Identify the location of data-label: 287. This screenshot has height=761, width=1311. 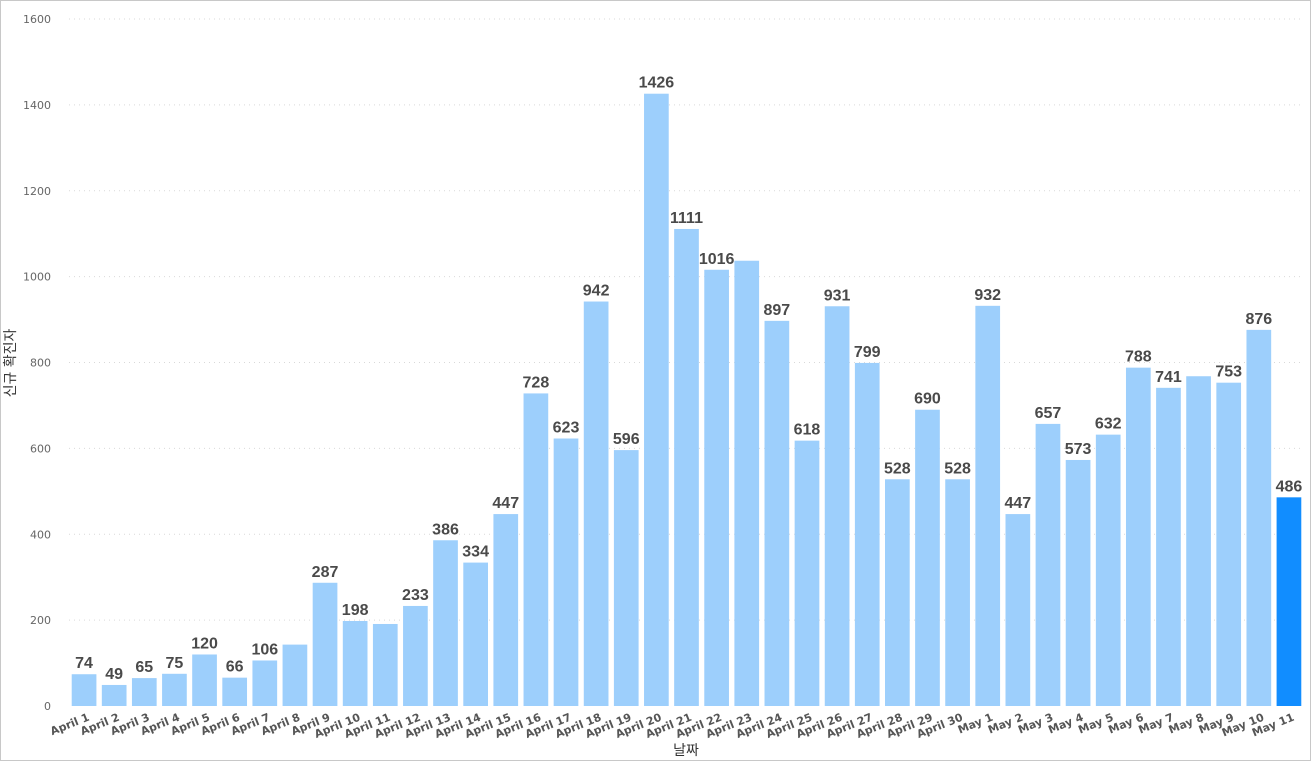
(325, 572).